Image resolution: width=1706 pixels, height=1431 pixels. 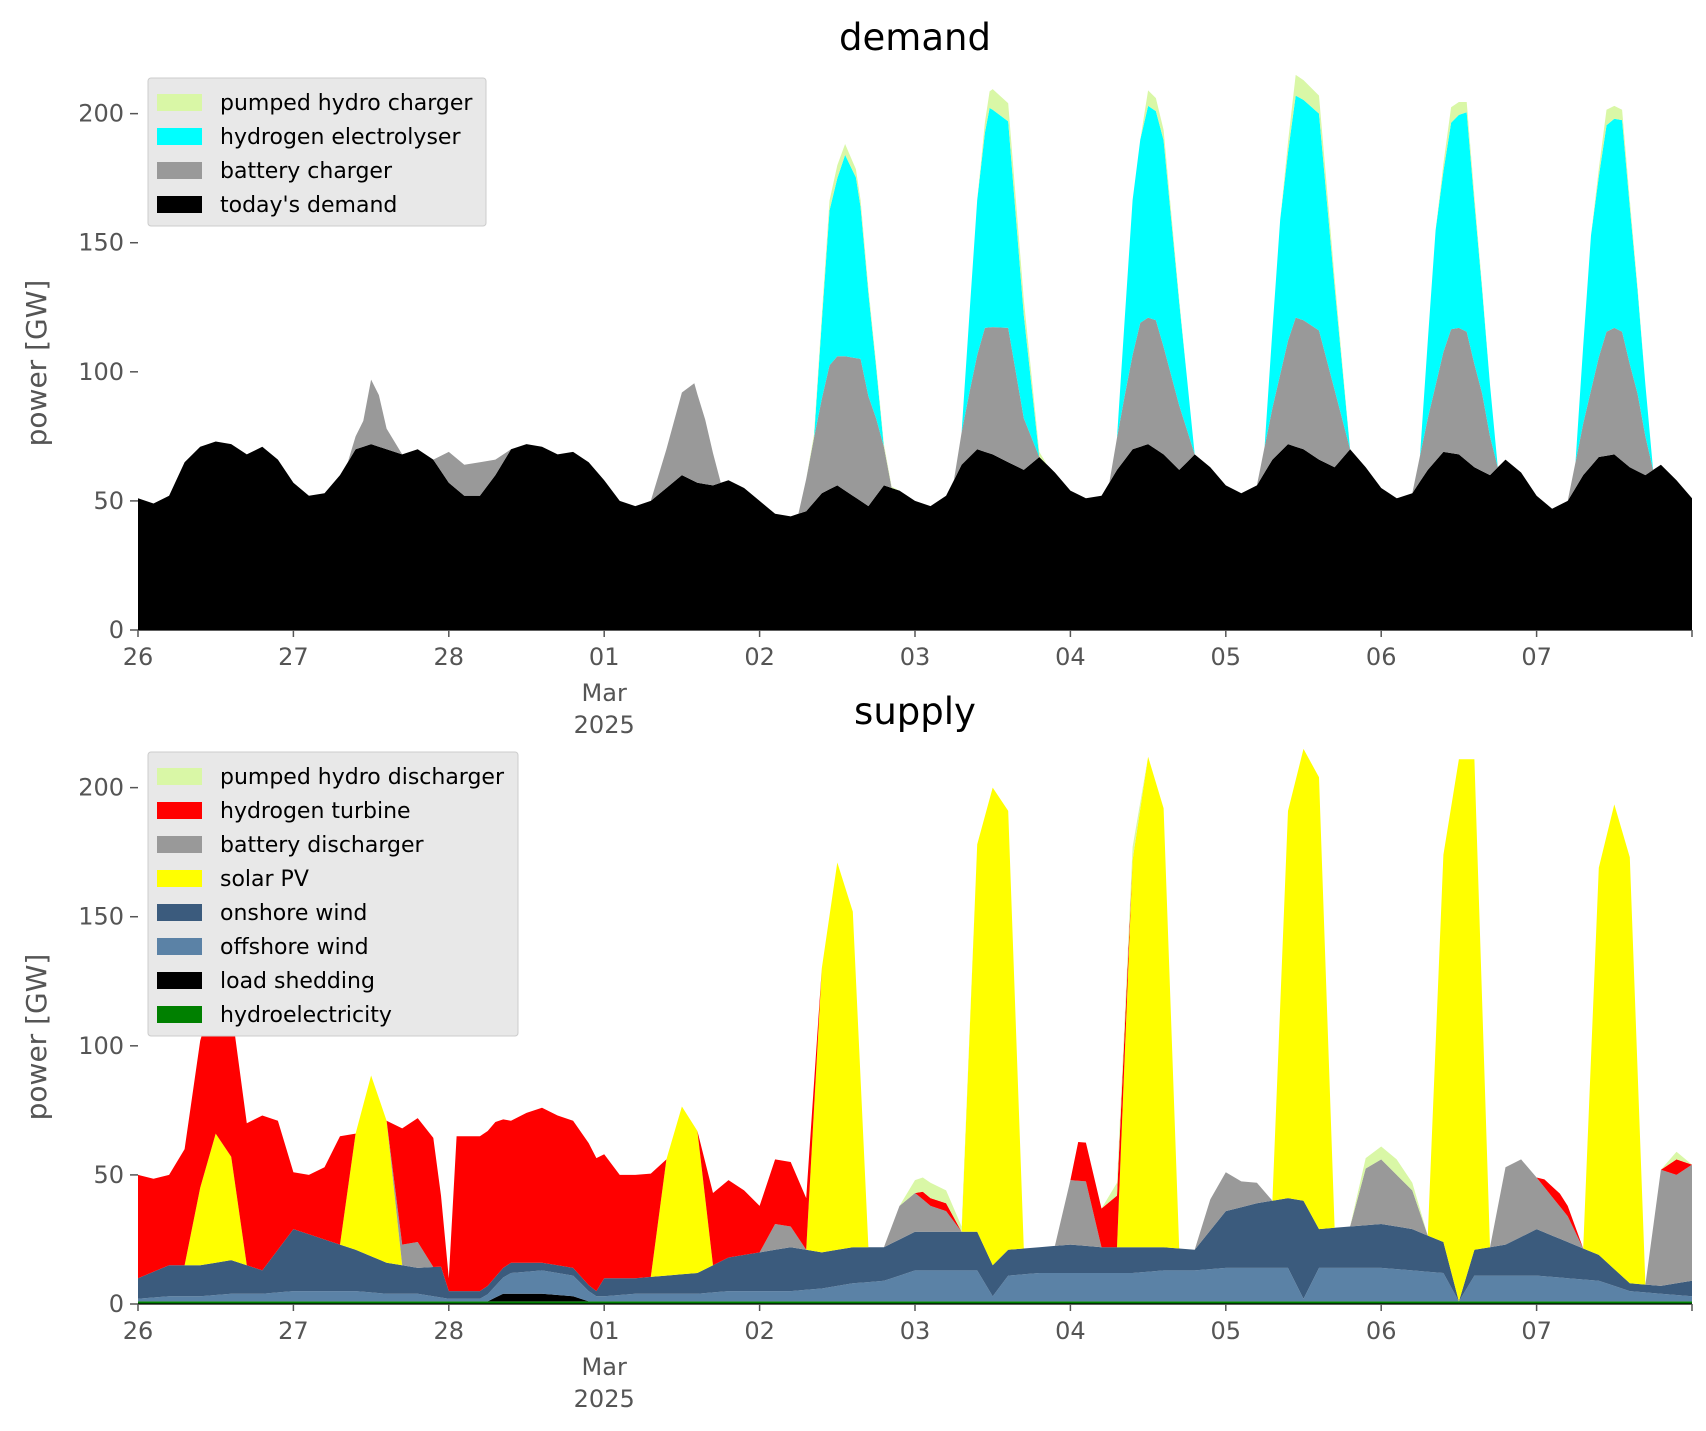 I want to click on area-offshore-wind, so click(x=915, y=1284).